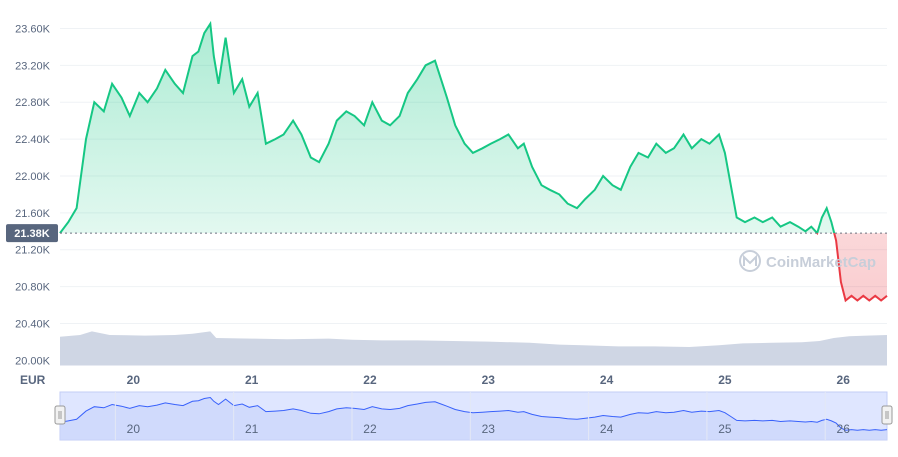  What do you see at coordinates (33, 66) in the screenshot?
I see `y-tick-label: 23.20K` at bounding box center [33, 66].